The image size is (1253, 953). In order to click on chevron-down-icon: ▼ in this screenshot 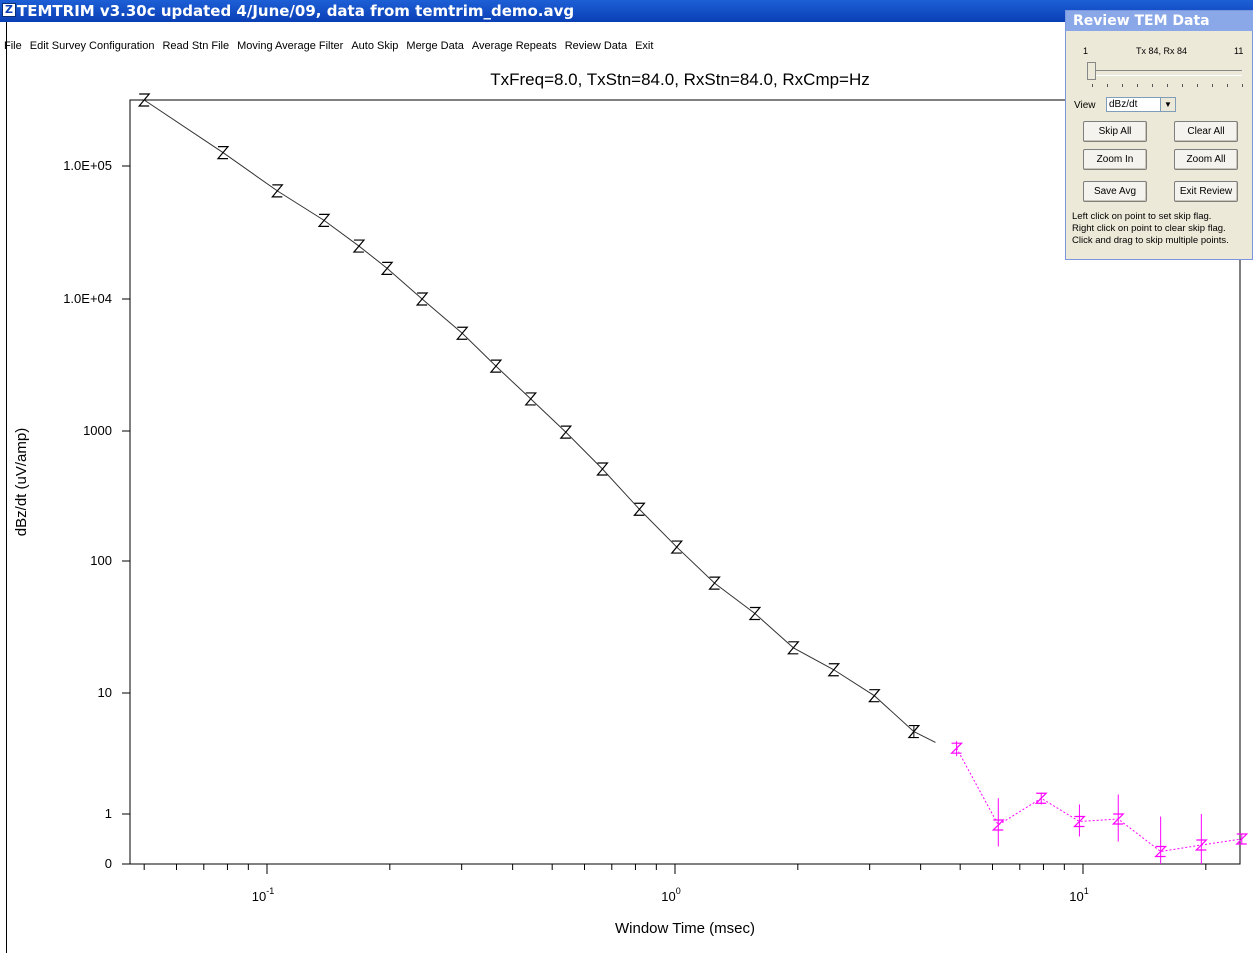, I will do `click(1167, 104)`.